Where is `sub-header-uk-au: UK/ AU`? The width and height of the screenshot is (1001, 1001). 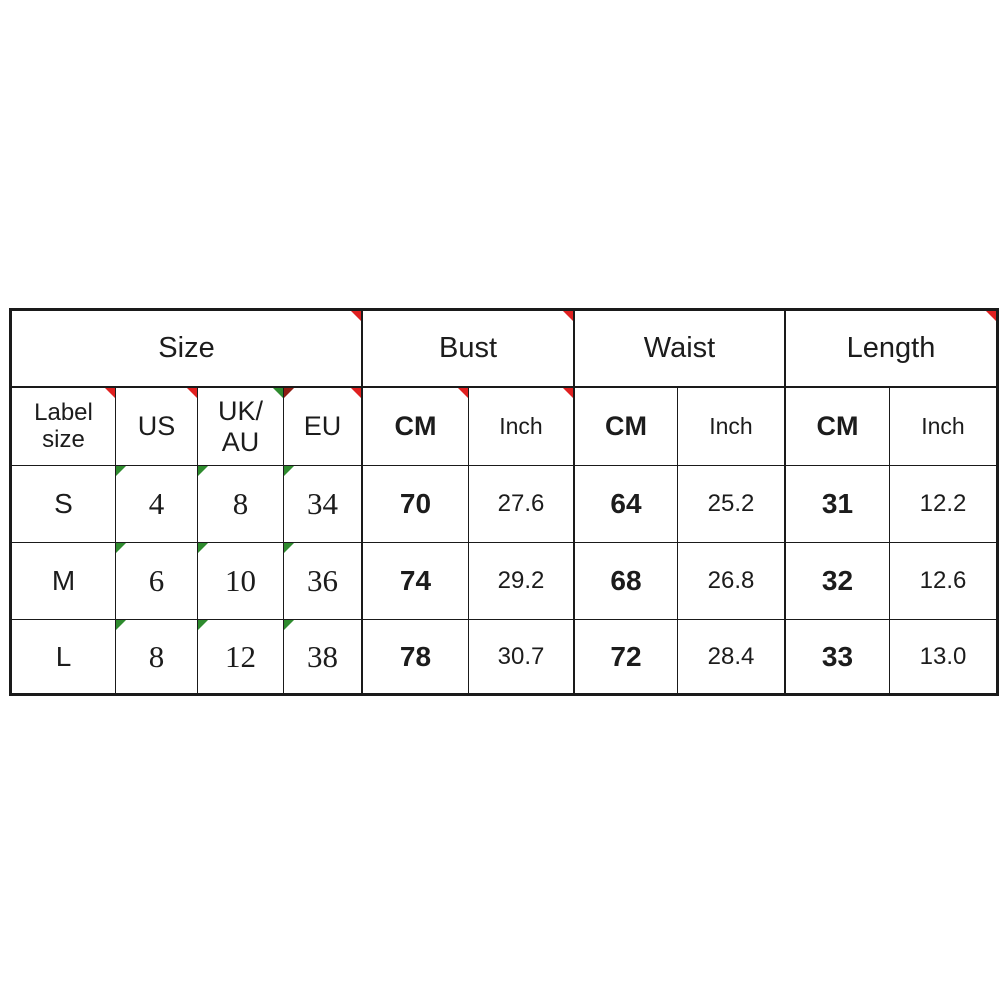
sub-header-uk-au: UK/ AU is located at coordinates (241, 427).